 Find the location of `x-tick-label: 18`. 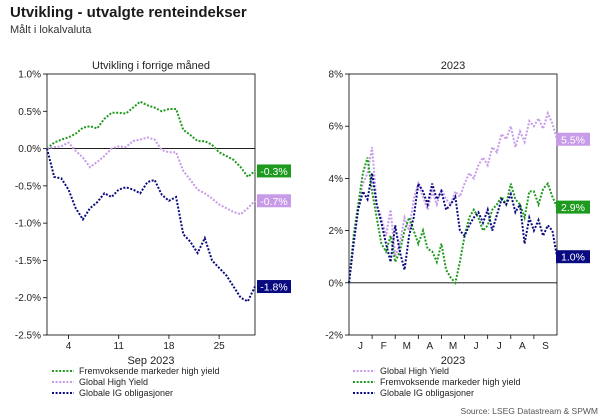

x-tick-label: 18 is located at coordinates (169, 346).